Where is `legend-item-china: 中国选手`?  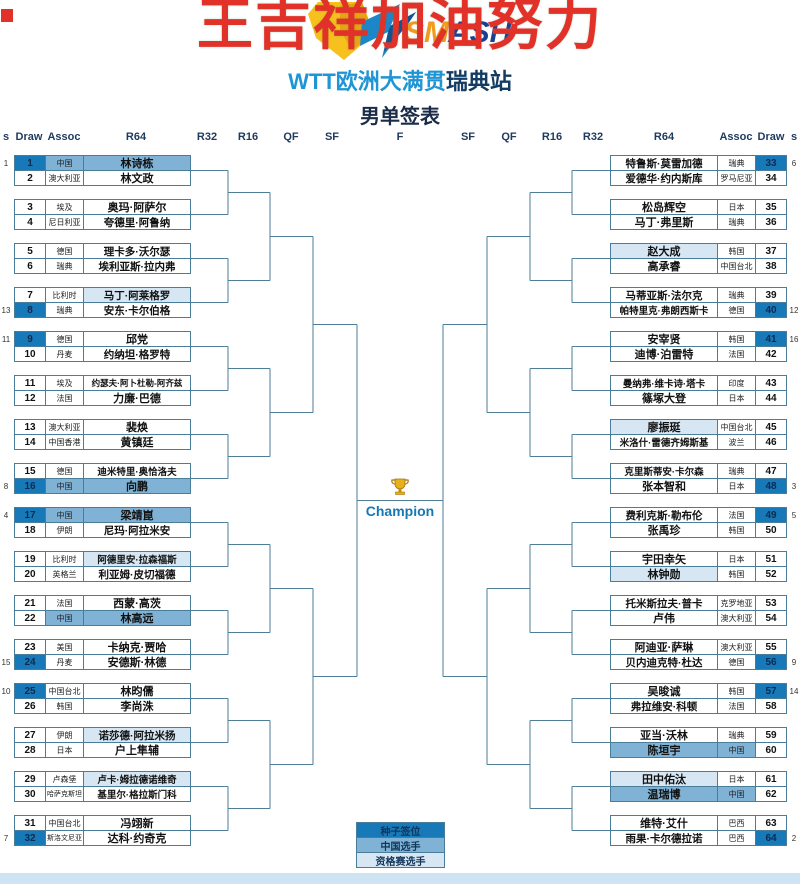
legend-item-china: 中国选手 is located at coordinates (400, 845).